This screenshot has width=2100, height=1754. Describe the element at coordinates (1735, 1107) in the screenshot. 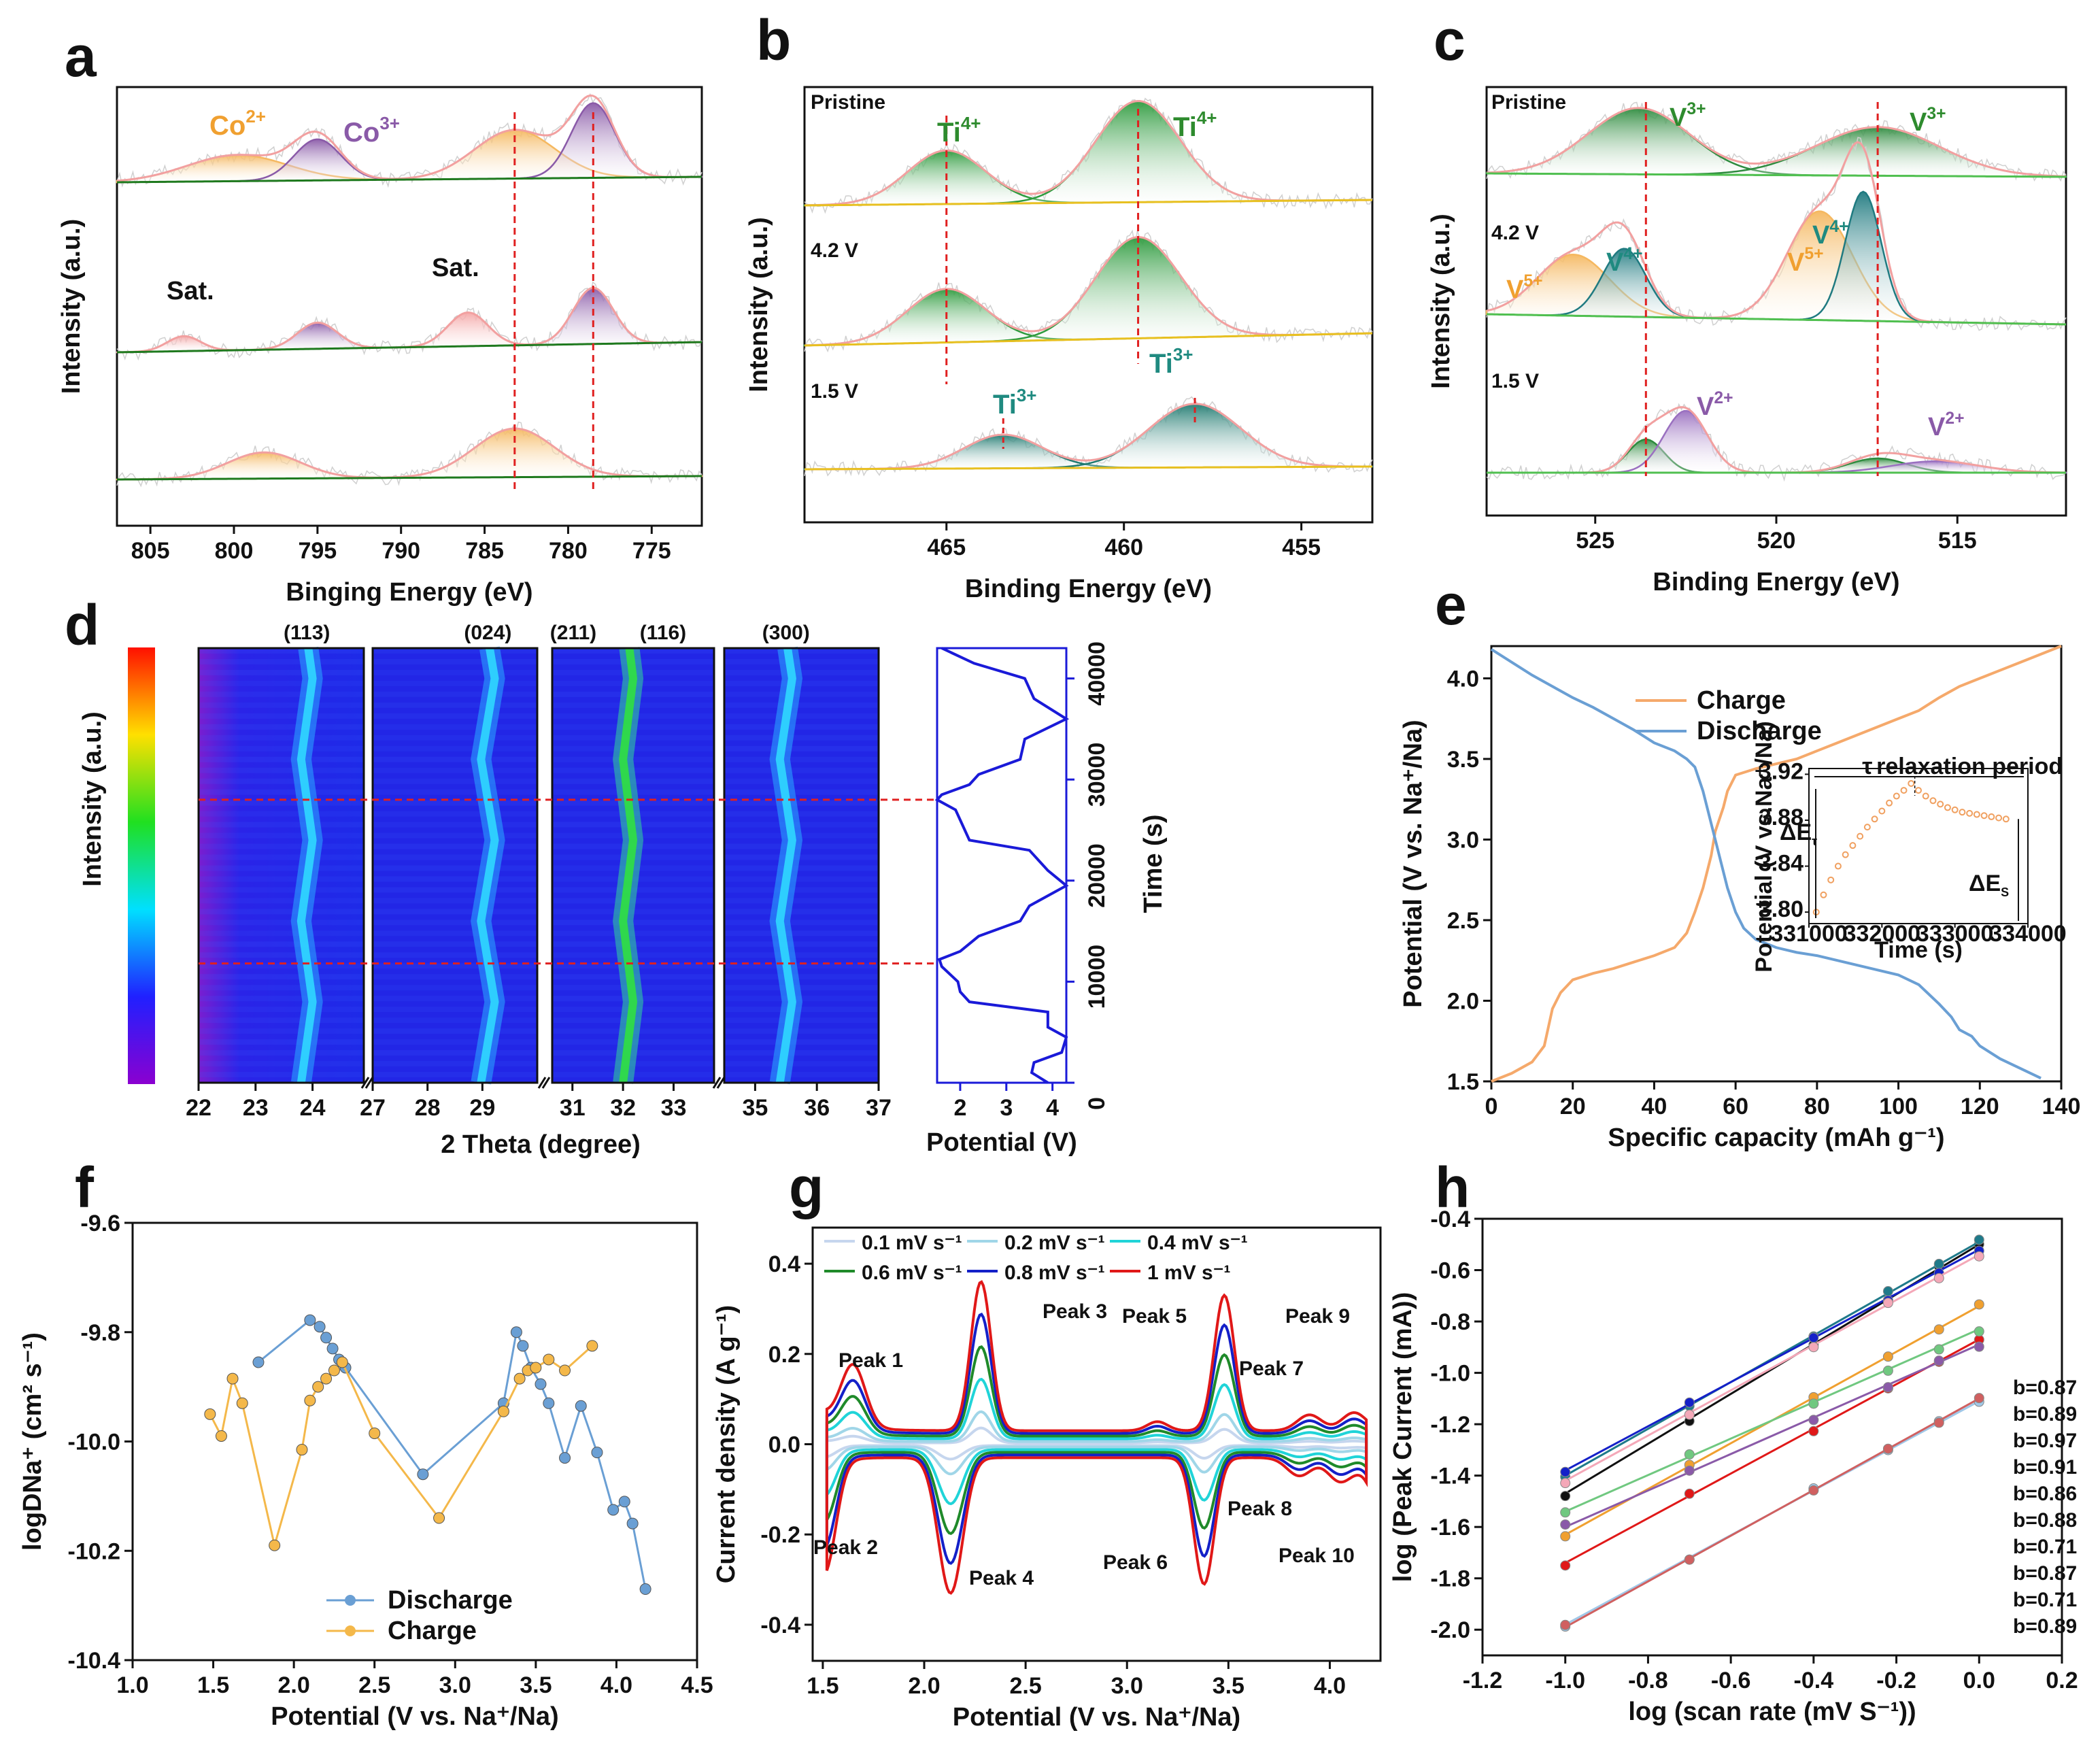

I see `e-x-tick-label: 60` at that location.